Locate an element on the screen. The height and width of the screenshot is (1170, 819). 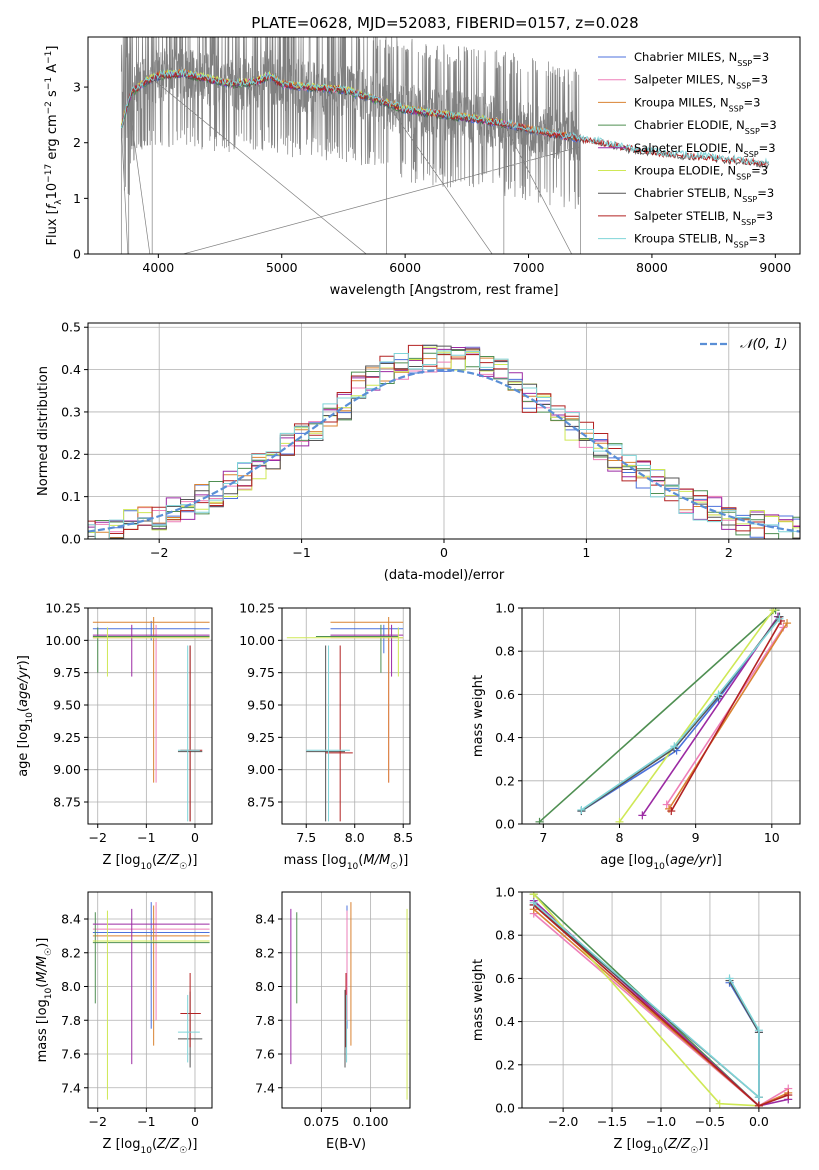
x-axis-label: (data-model)/error is located at coordinates (444, 575).